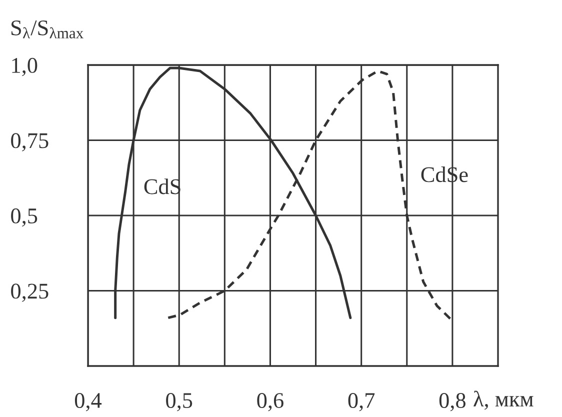 This screenshot has width=562, height=417. I want to click on x-tick-label: 0,7, so click(361, 402).